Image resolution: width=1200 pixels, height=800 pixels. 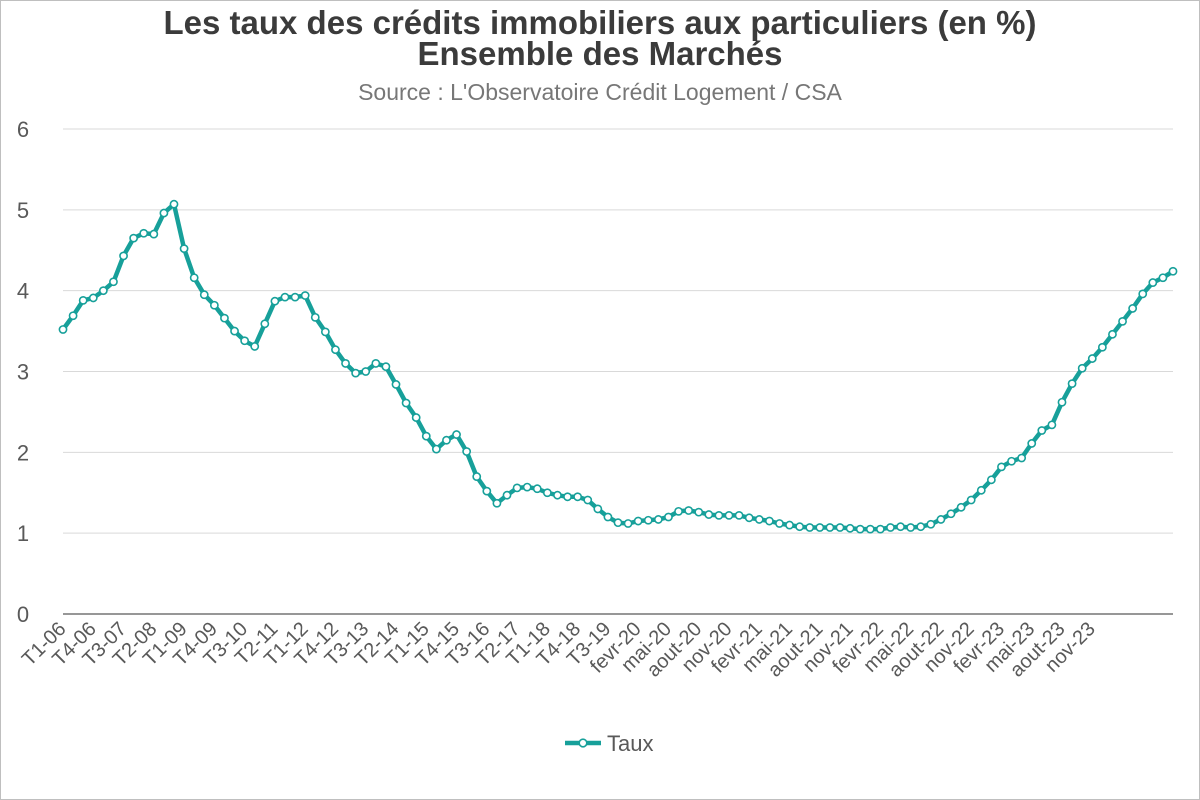 What do you see at coordinates (583, 743) in the screenshot?
I see `legend-swatch-marker` at bounding box center [583, 743].